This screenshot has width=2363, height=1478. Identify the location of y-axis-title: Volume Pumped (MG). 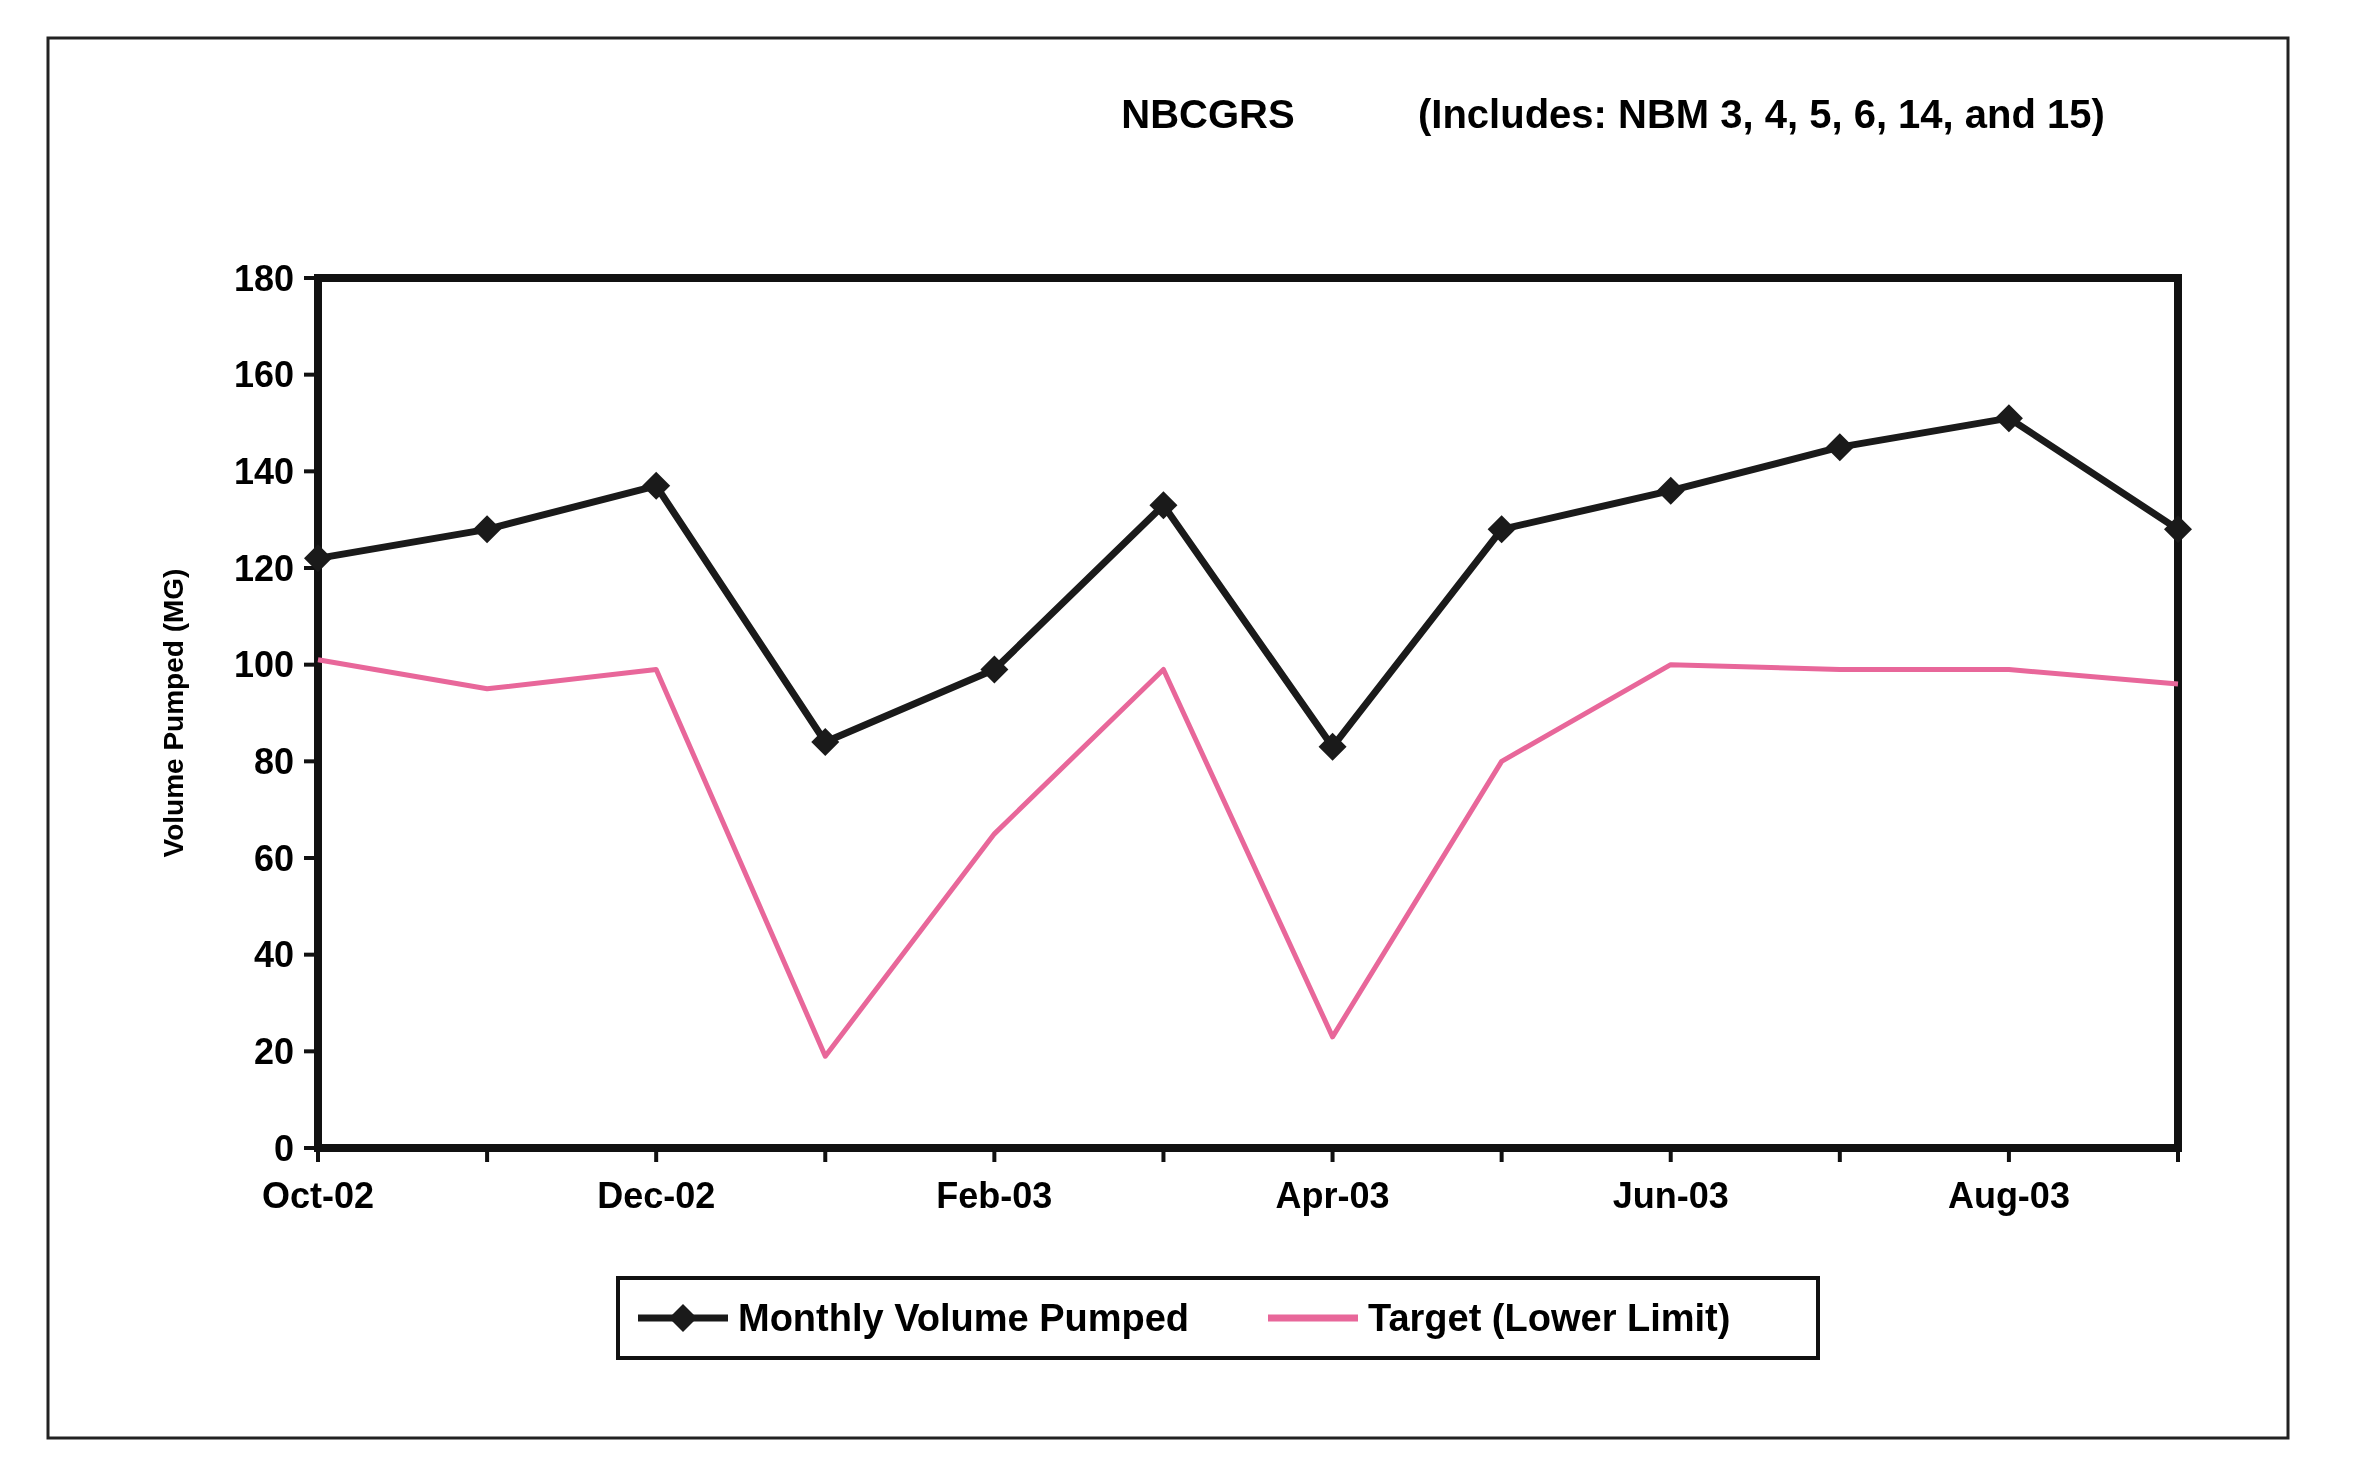
(173, 713).